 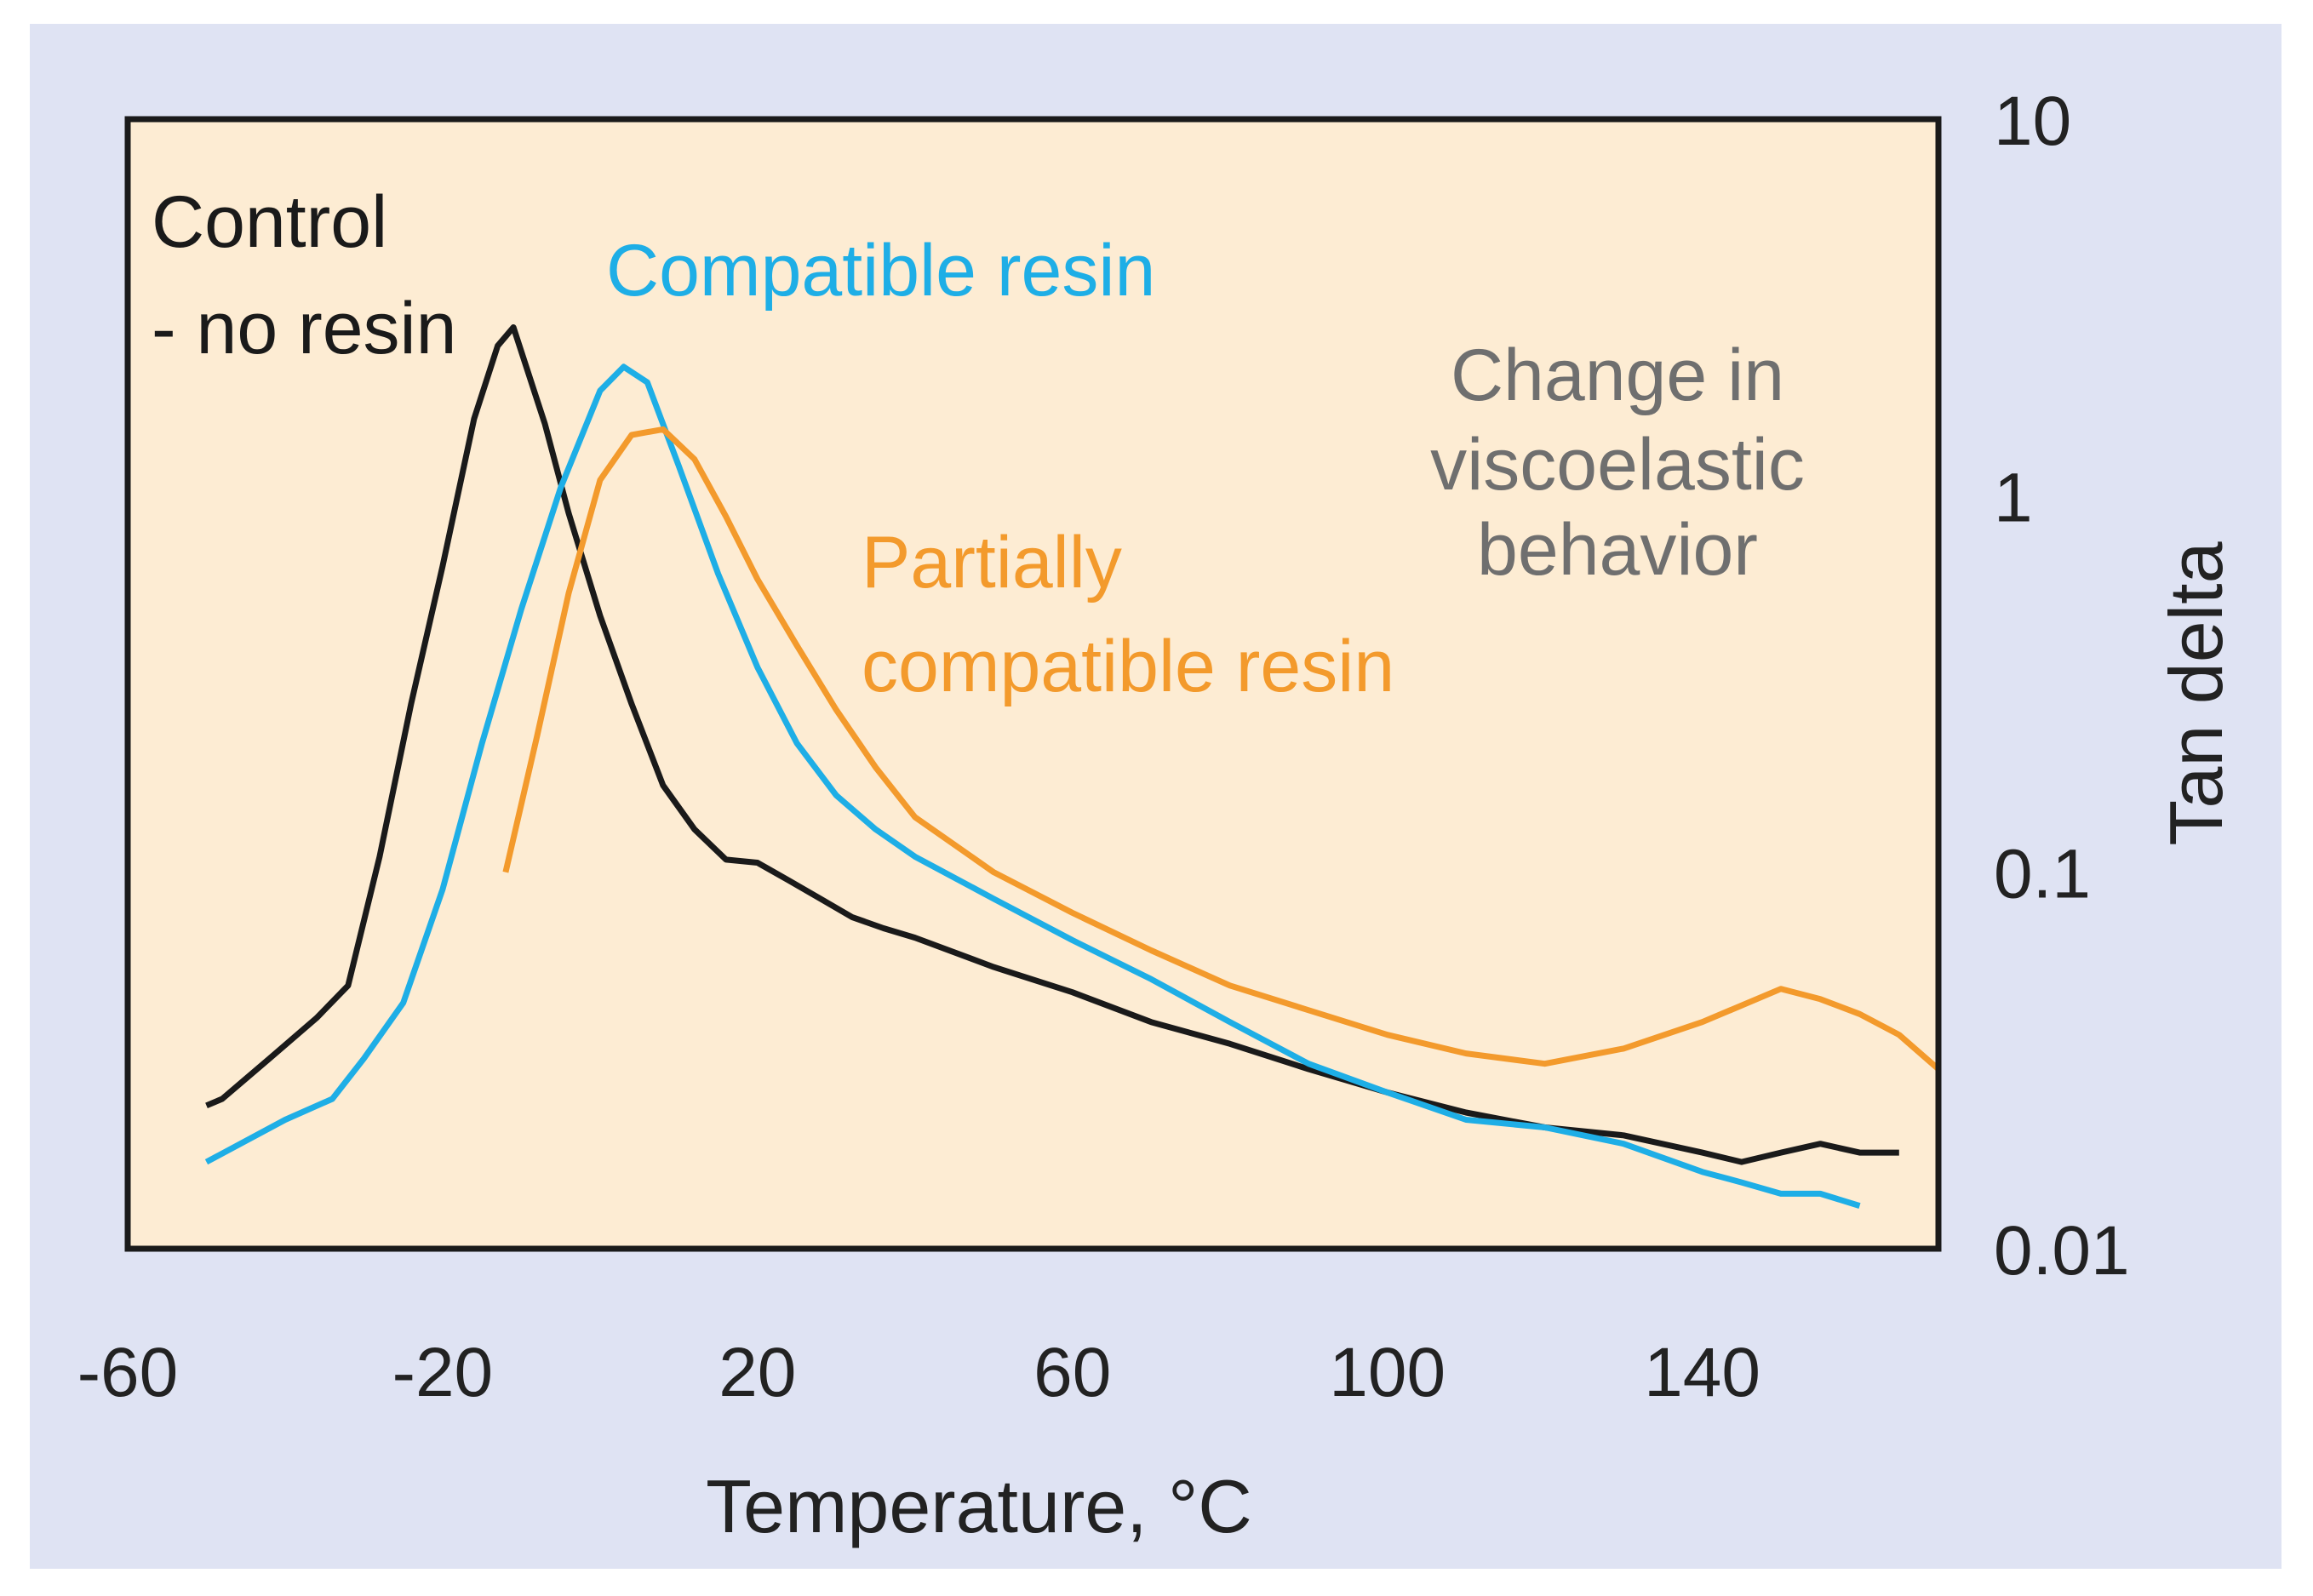 What do you see at coordinates (269, 222) in the screenshot?
I see `control-label-line-1: Control` at bounding box center [269, 222].